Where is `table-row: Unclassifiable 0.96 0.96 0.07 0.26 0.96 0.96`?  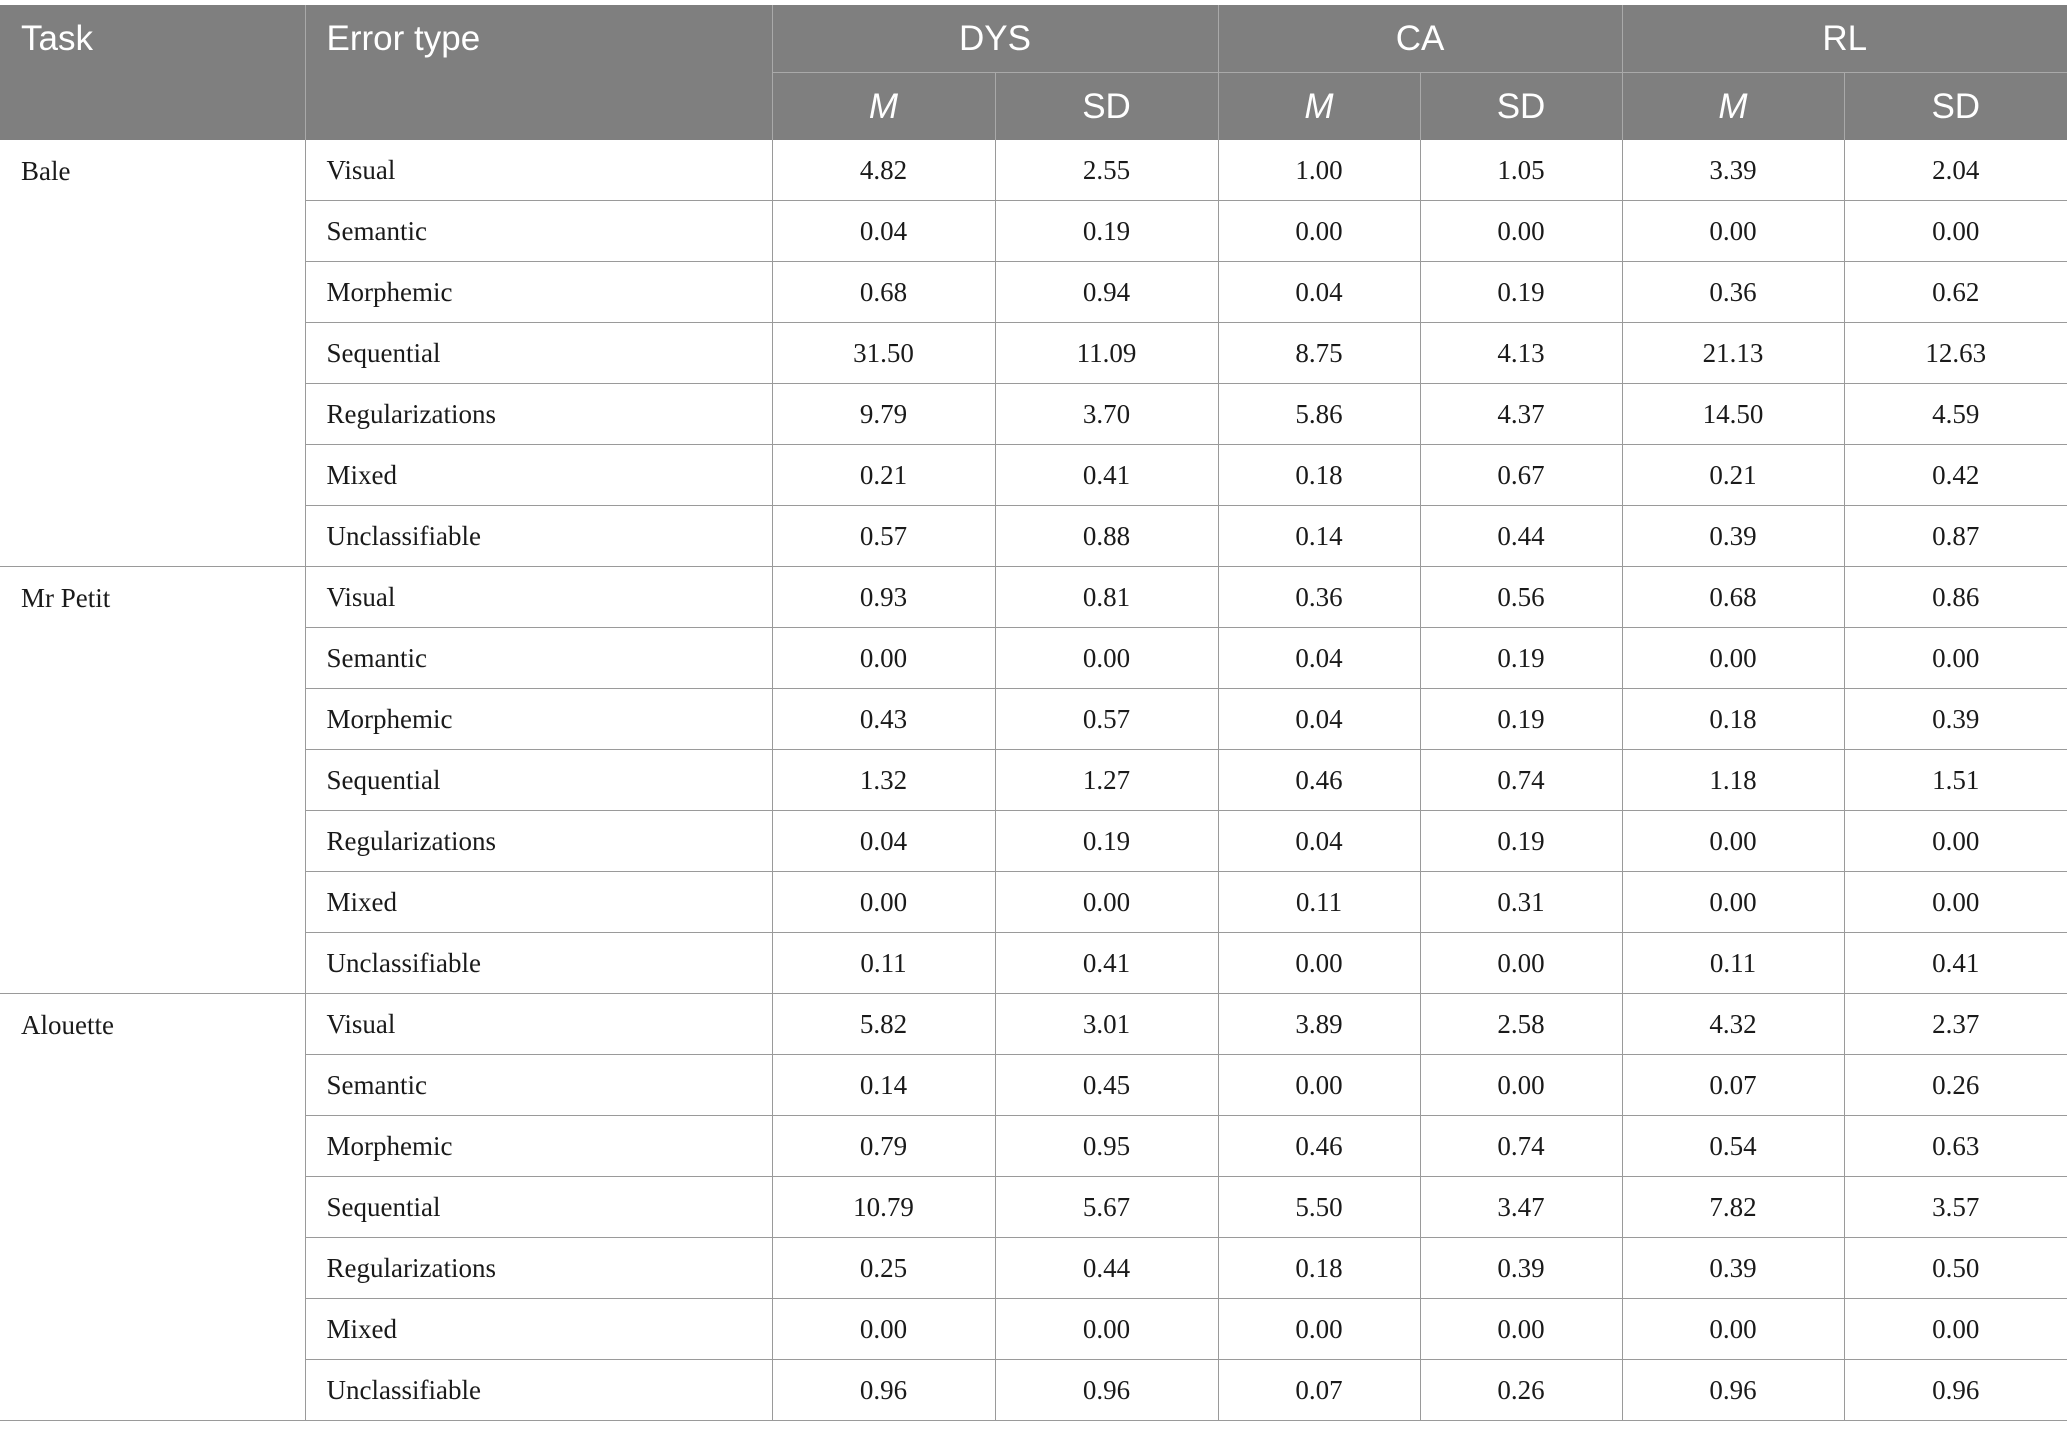 table-row: Unclassifiable 0.96 0.96 0.07 0.26 0.96 0.96 is located at coordinates (1033, 1390).